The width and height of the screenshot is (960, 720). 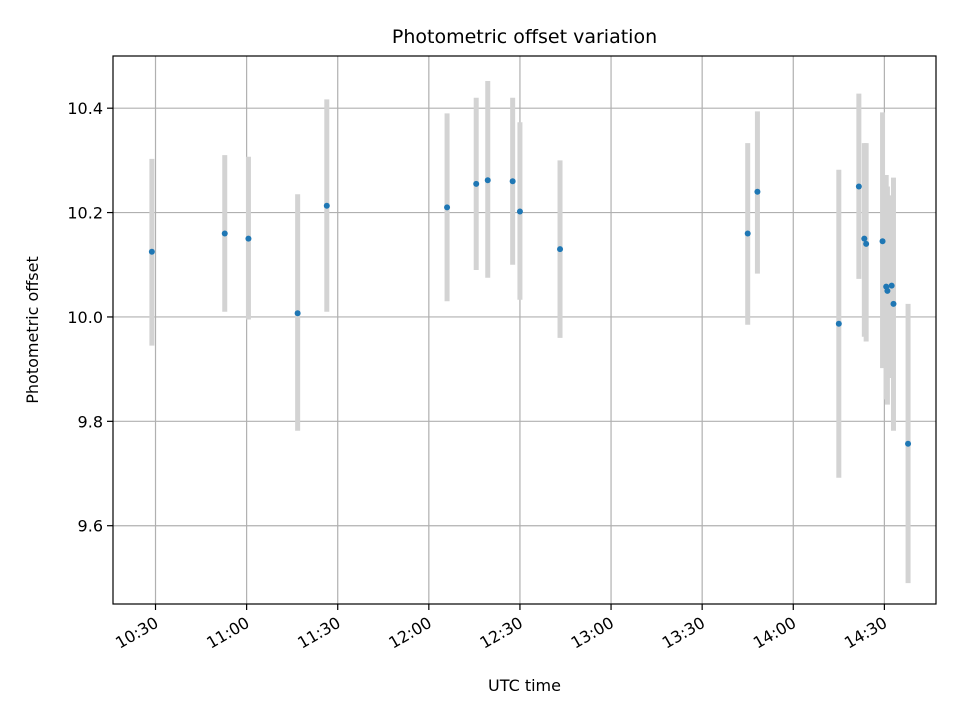 I want to click on y-axis-label: Photometric offset, so click(x=32, y=330).